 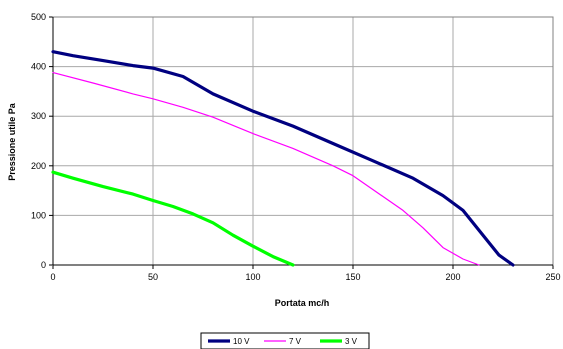 What do you see at coordinates (38, 116) in the screenshot?
I see `y-tick-label: 300` at bounding box center [38, 116].